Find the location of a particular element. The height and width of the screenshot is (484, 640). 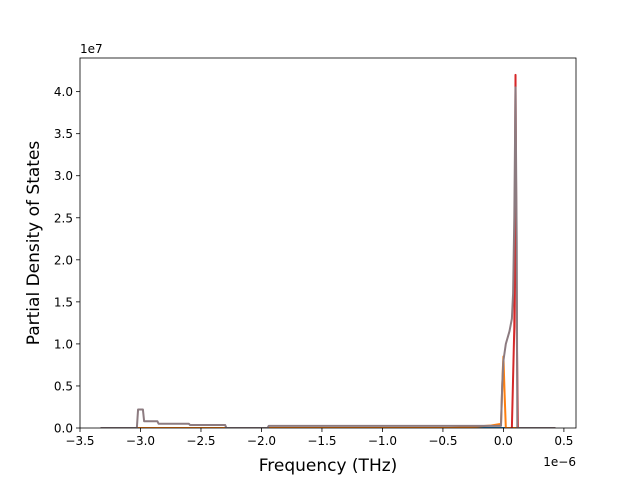

y-tick-label: 1.0 is located at coordinates (63, 344).